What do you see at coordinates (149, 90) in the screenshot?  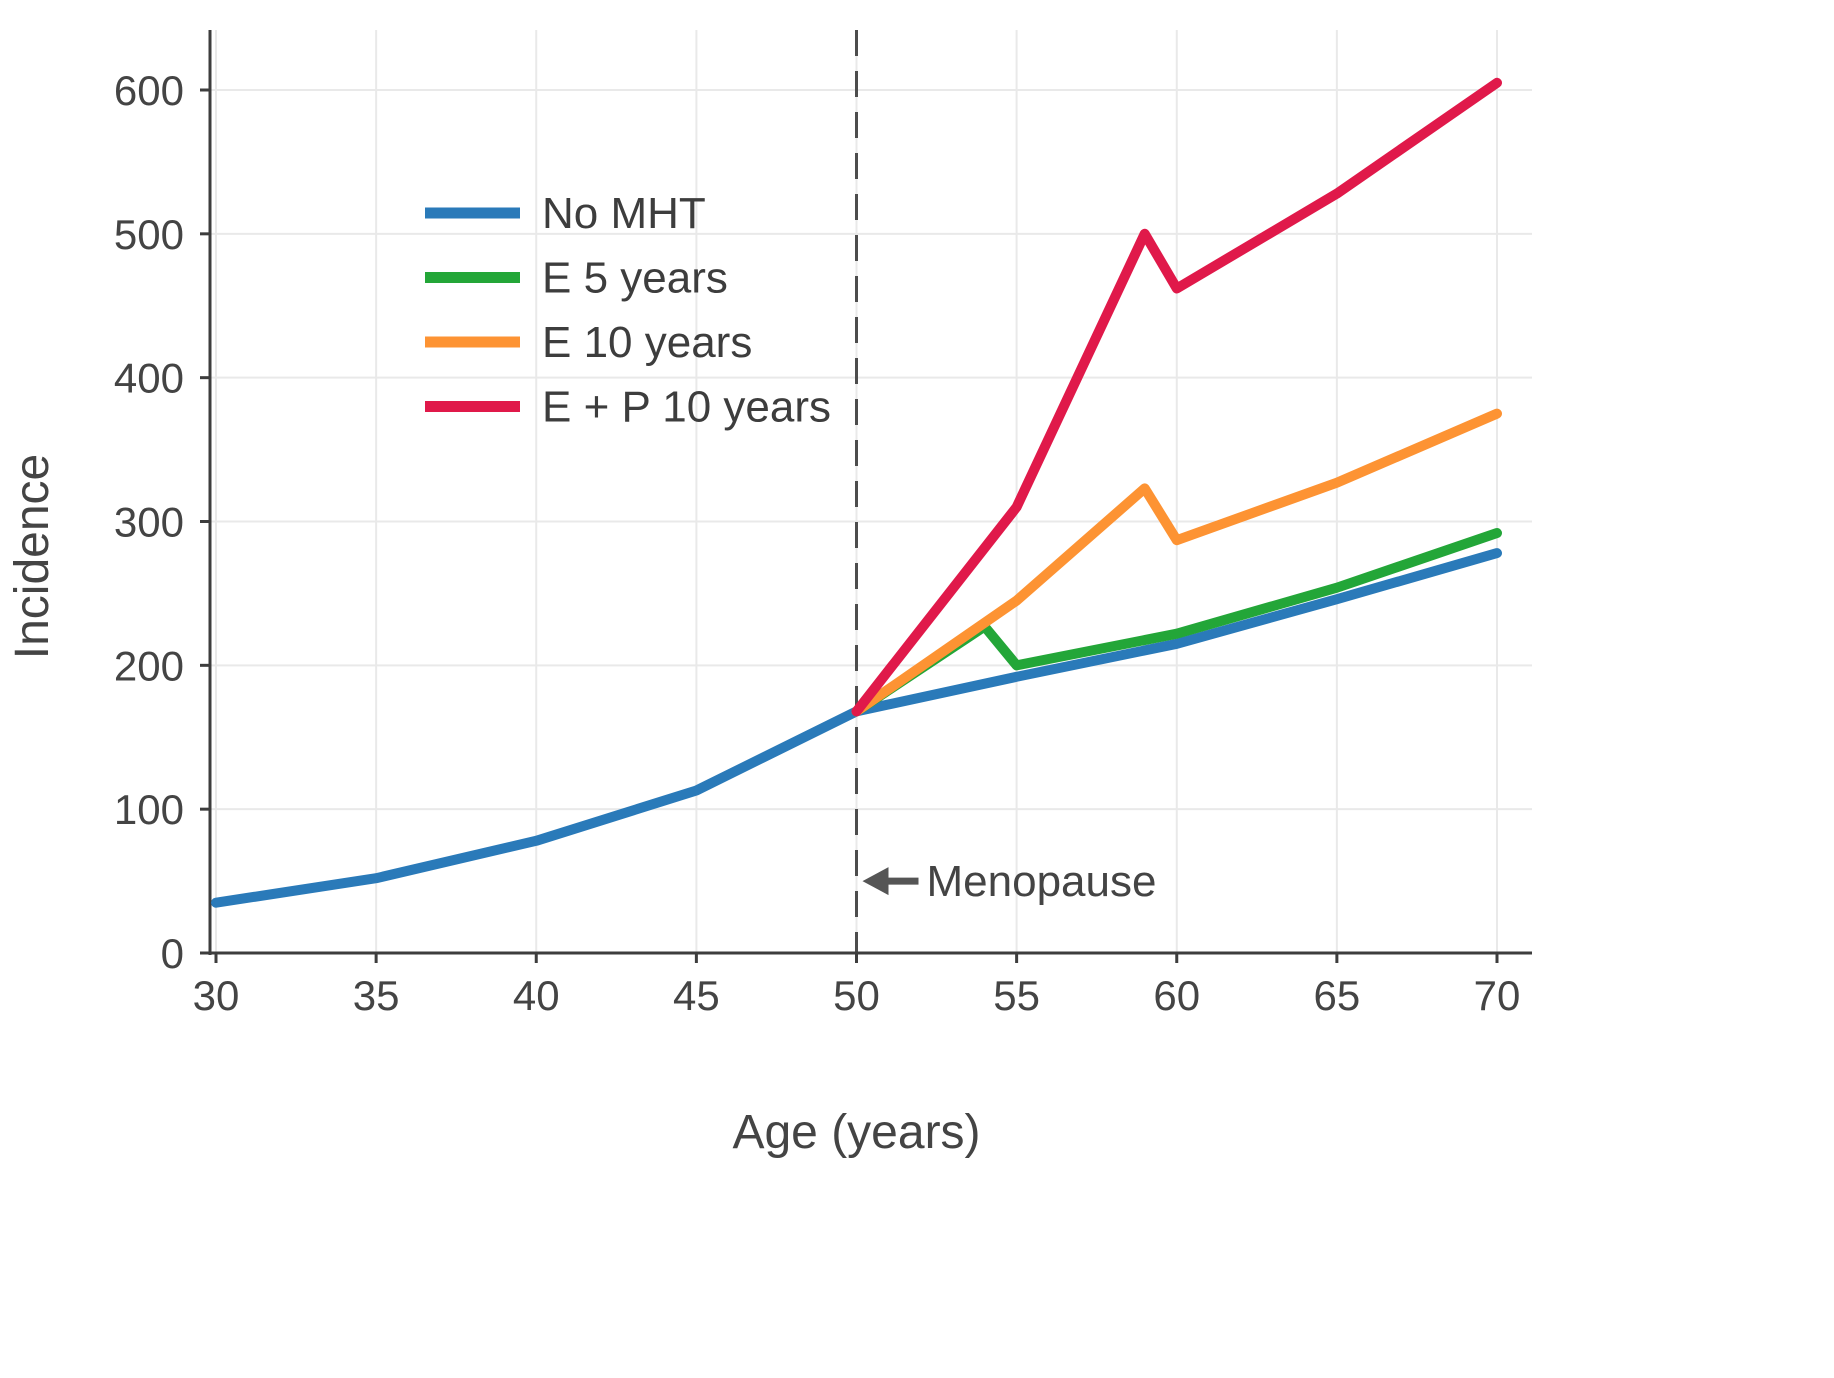 I see `y-tick-label: 600` at bounding box center [149, 90].